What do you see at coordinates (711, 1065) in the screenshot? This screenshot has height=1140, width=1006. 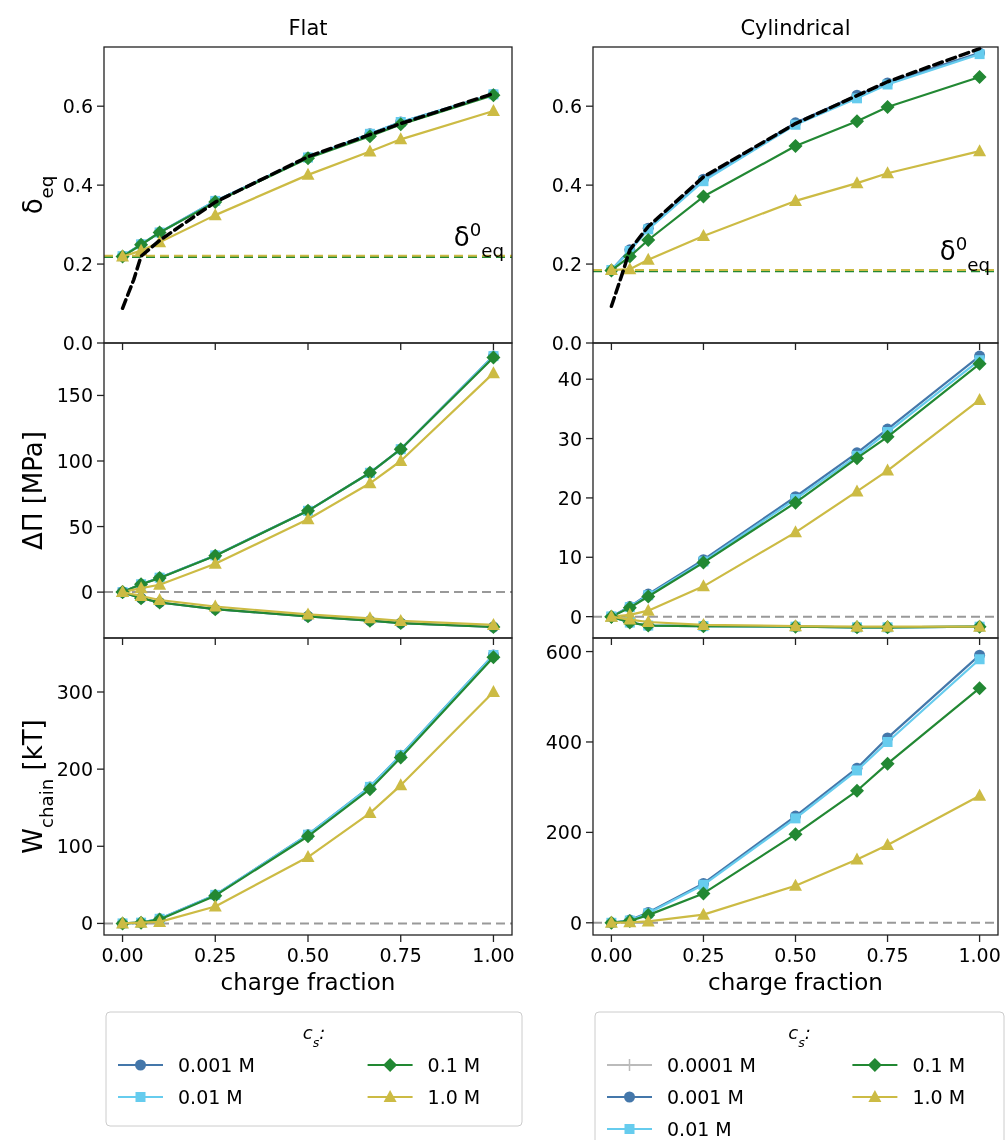 I see `legend-label: 0.0001 M` at bounding box center [711, 1065].